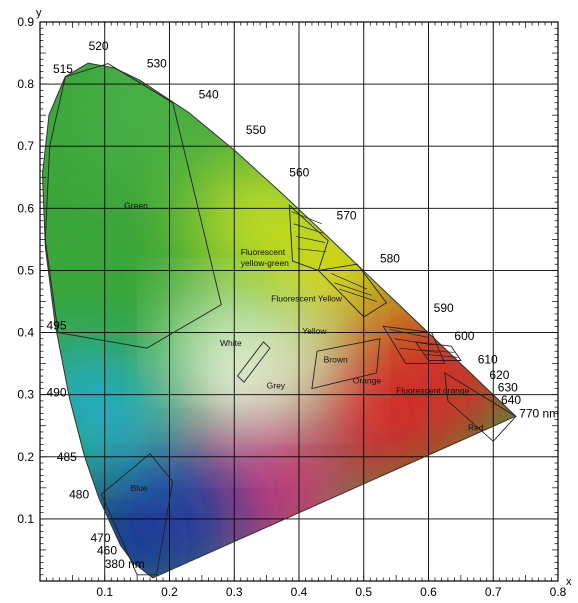  Describe the element at coordinates (307, 299) in the screenshot. I see `region-label: Fluorescent Yellow` at that location.